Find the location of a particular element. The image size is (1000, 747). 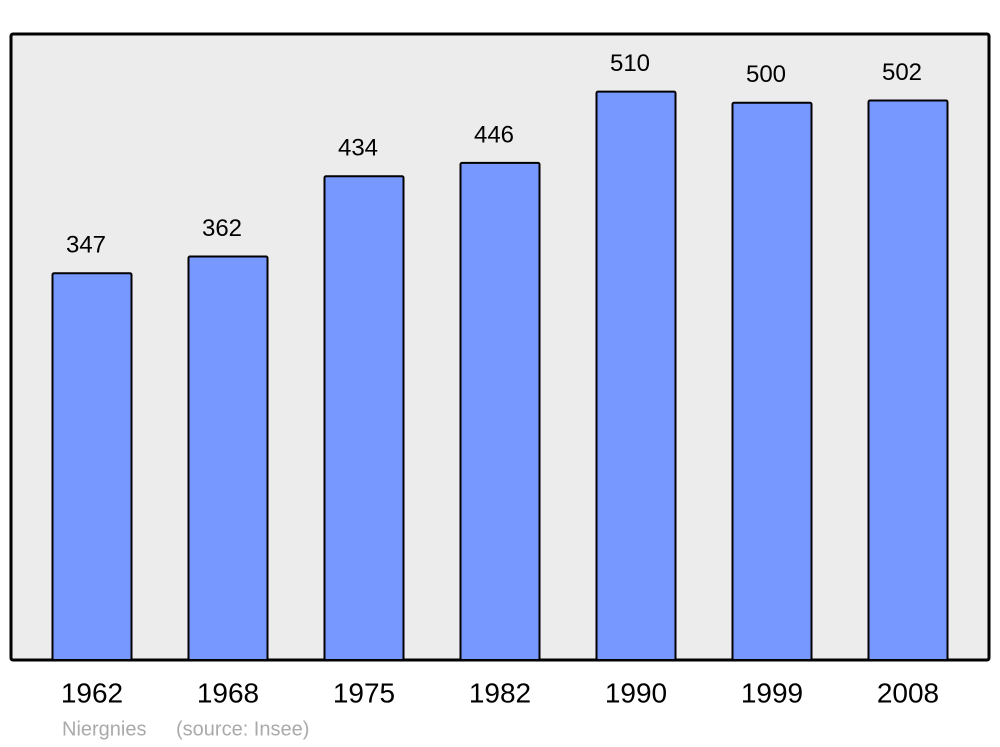

x-tick-label: 1975 is located at coordinates (364, 692).